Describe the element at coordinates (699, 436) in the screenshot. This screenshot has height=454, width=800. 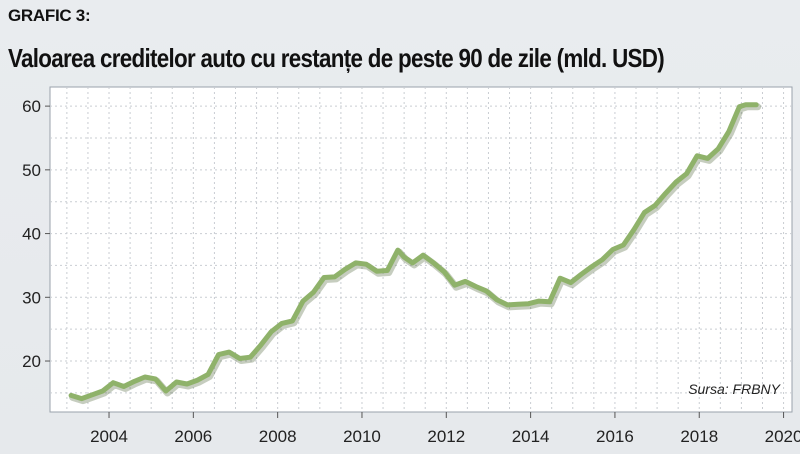
I see `x-tick-label: 2018` at that location.